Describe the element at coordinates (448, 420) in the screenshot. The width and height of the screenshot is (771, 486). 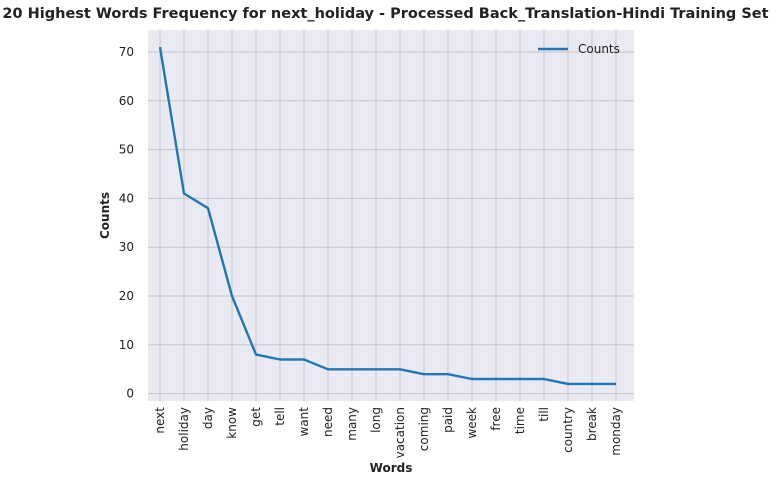
I see `x-tick-label: paid` at that location.